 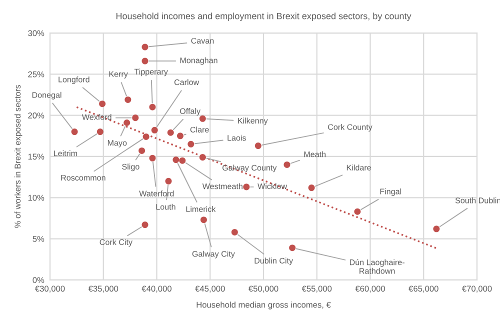 I want to click on annotation: Kilkenny, so click(x=253, y=122).